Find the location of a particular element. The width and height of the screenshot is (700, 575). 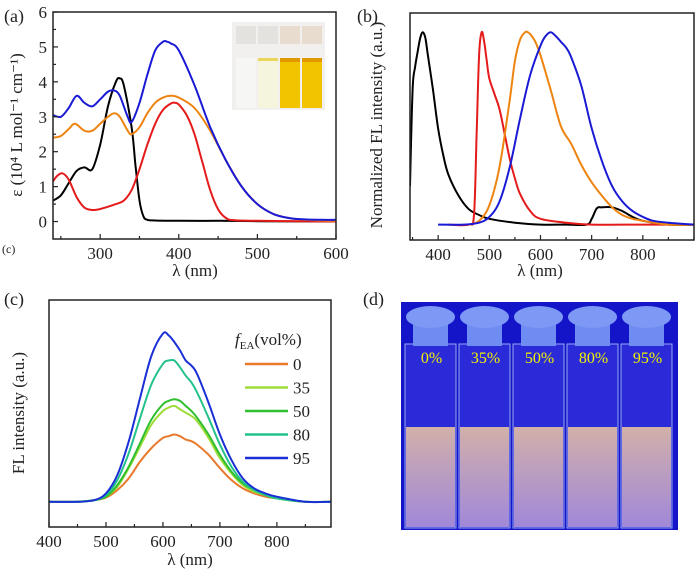

y-axis-label-a: ε (10⁴ L mol⁻¹ cm⁻¹) is located at coordinates (16, 125).